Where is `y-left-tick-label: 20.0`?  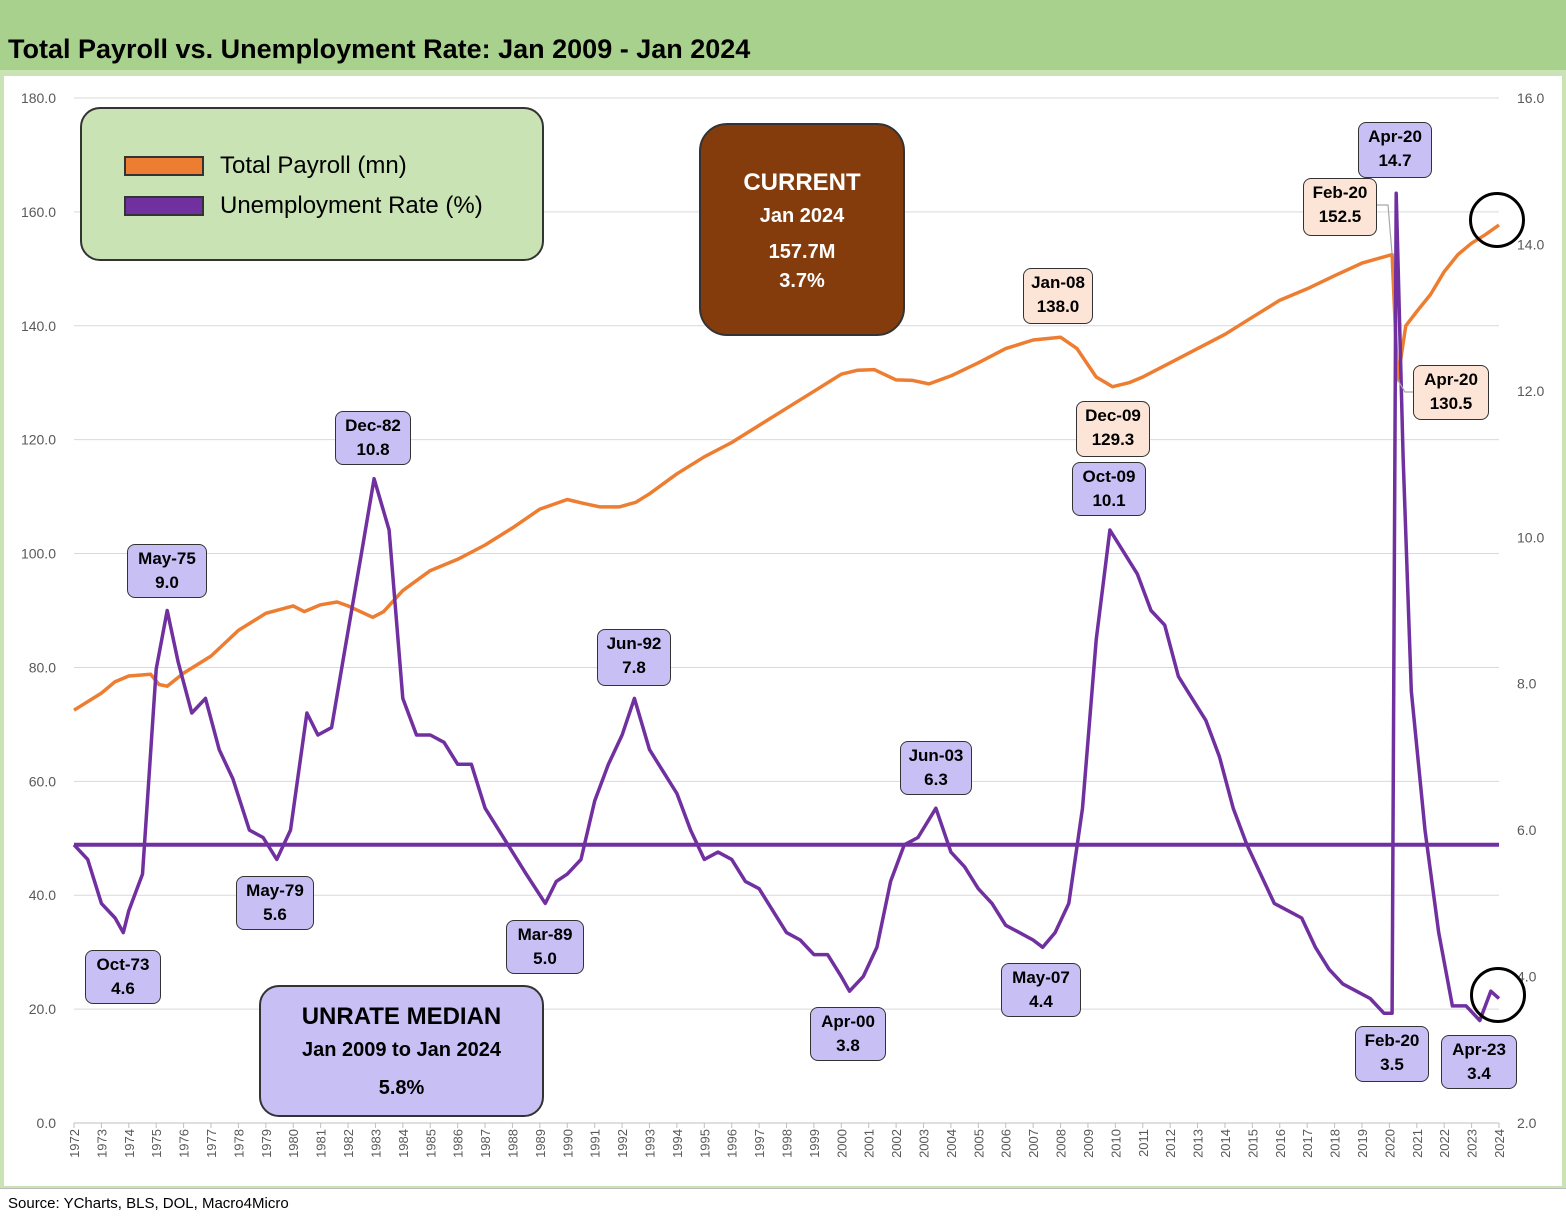
y-left-tick-label: 20.0 is located at coordinates (42, 1009).